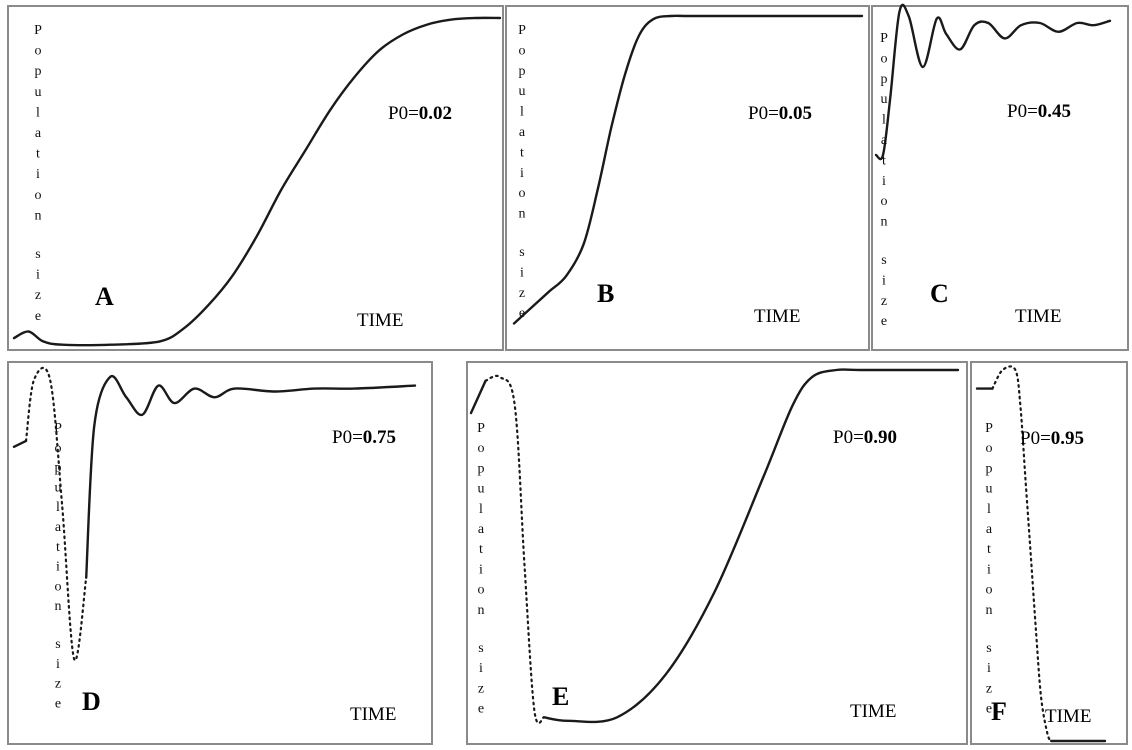  I want to click on panel-c-frame, so click(1000, 178).